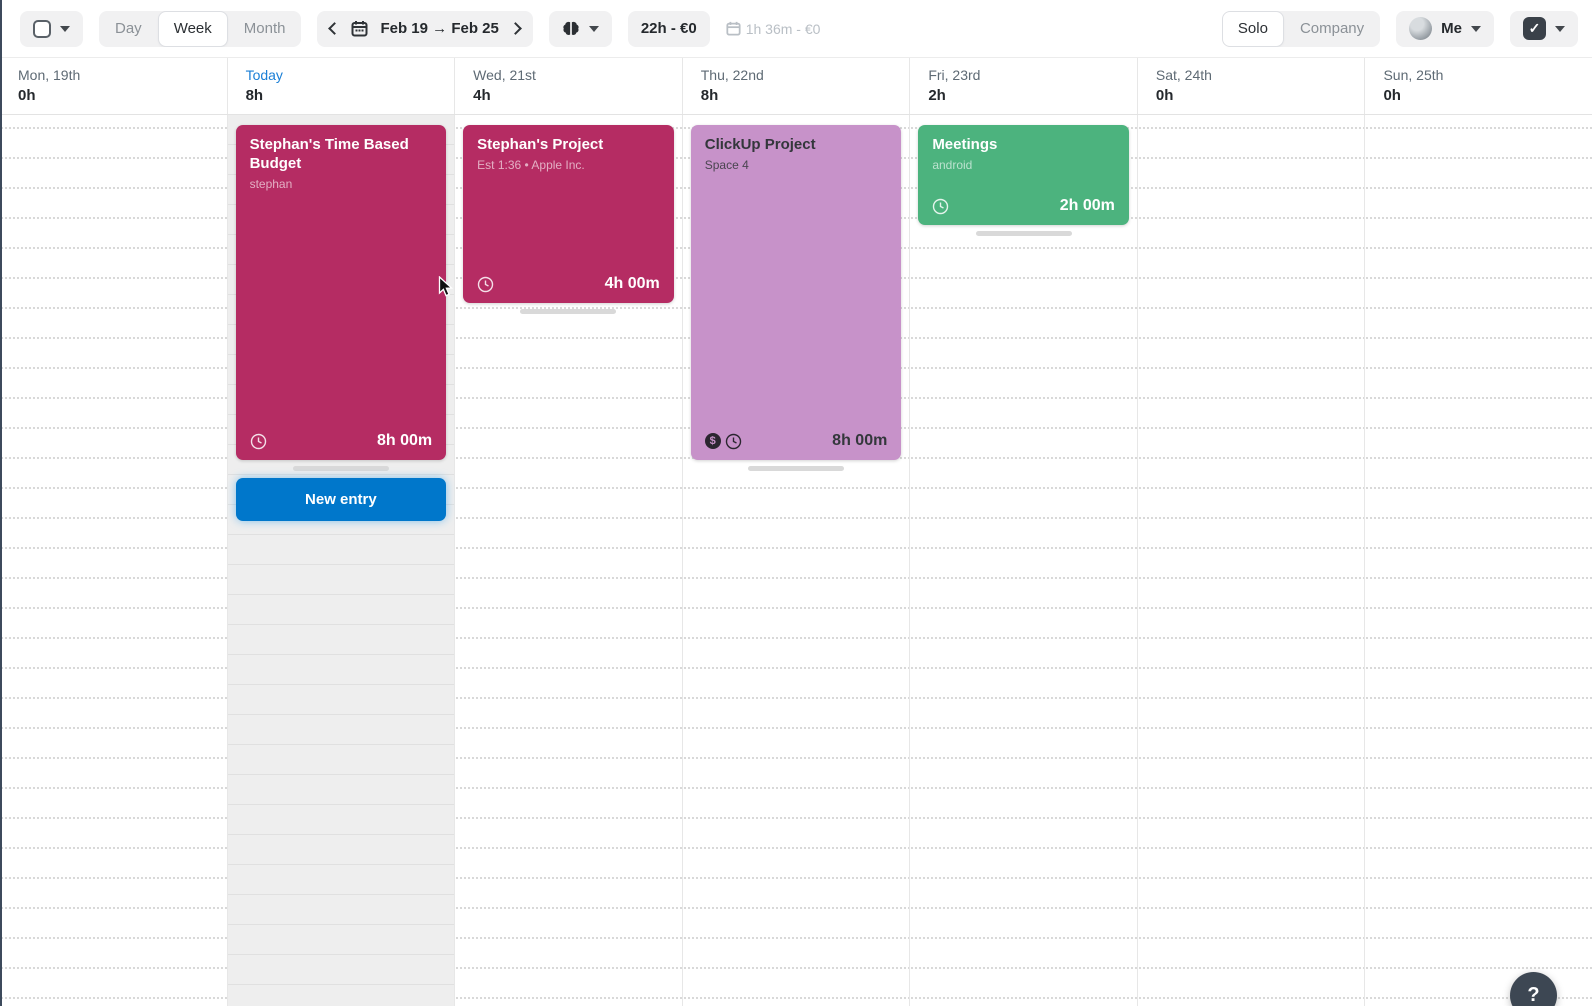 This screenshot has width=1592, height=1006. What do you see at coordinates (1421, 28) in the screenshot?
I see `avatar` at bounding box center [1421, 28].